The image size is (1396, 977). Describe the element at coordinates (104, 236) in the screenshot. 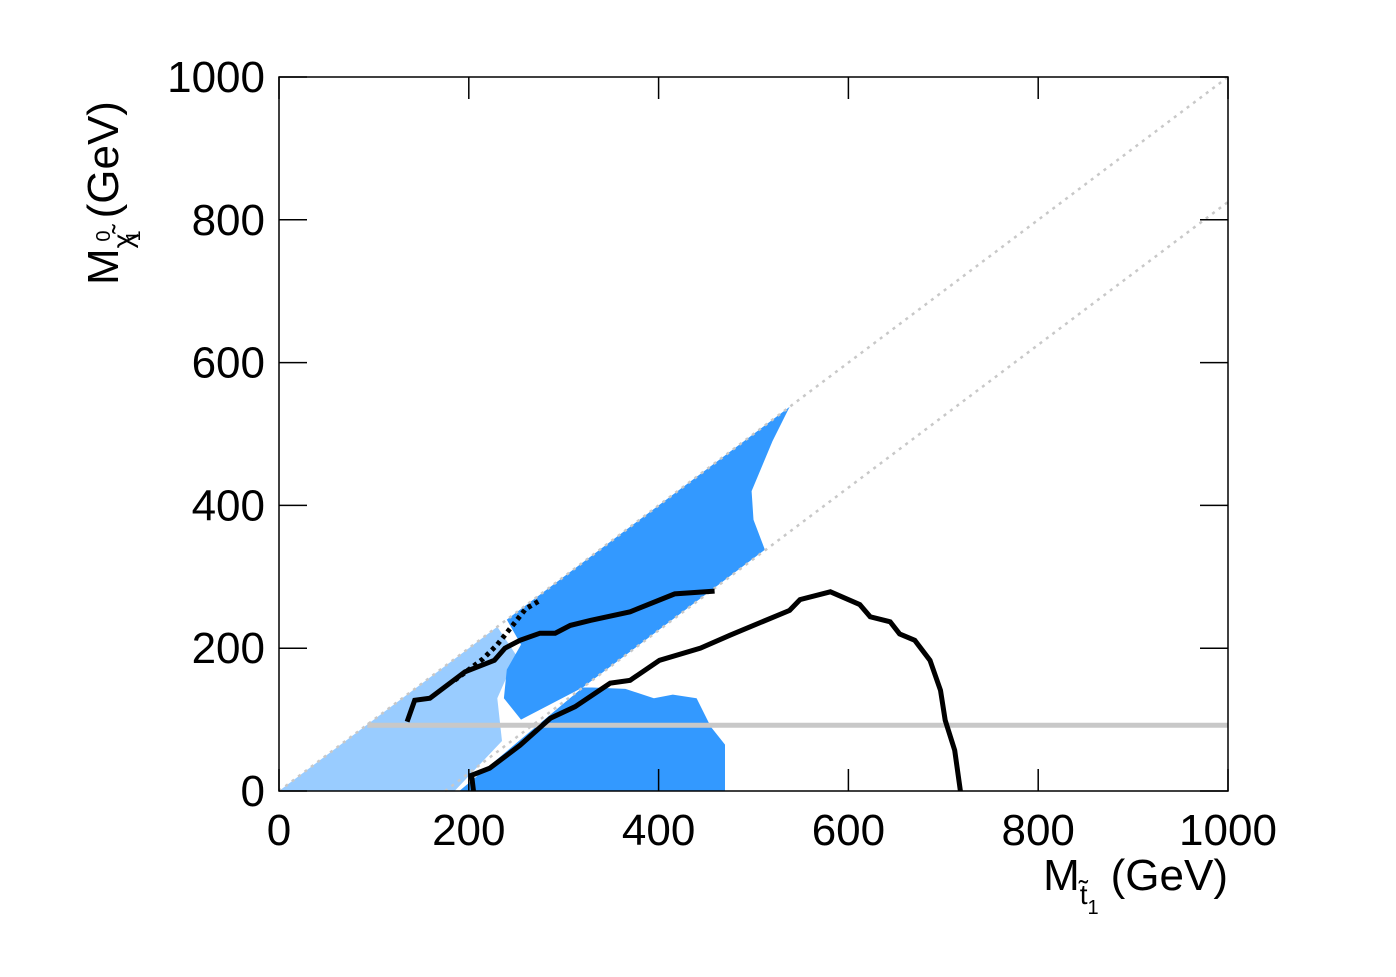

I see `y-label-sup: 0` at that location.